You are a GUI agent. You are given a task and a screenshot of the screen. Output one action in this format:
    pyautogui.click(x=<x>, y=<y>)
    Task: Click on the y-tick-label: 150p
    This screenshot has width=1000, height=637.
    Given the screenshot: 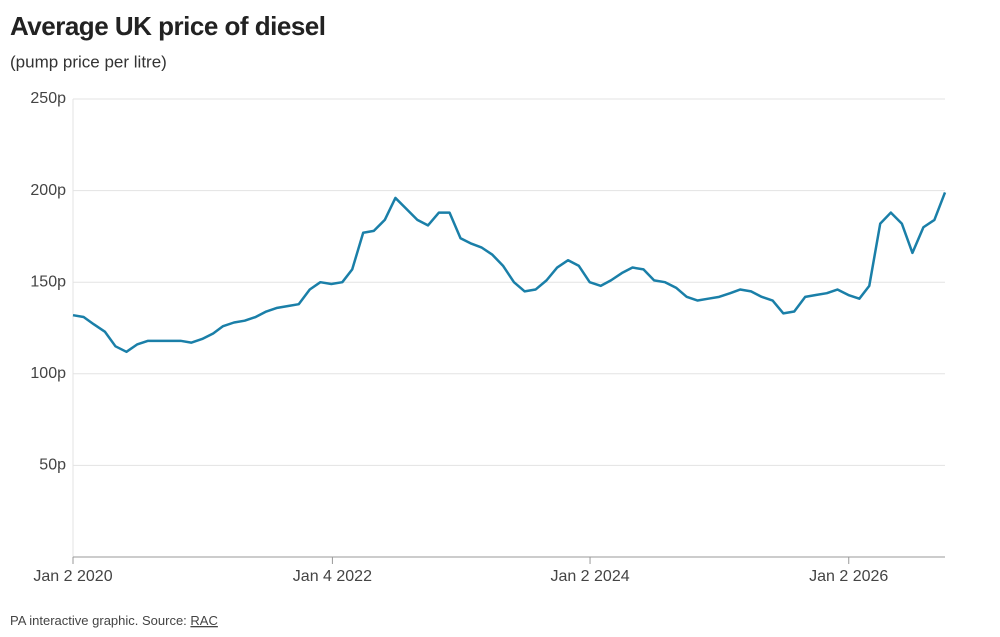 What is the action you would take?
    pyautogui.click(x=48, y=281)
    